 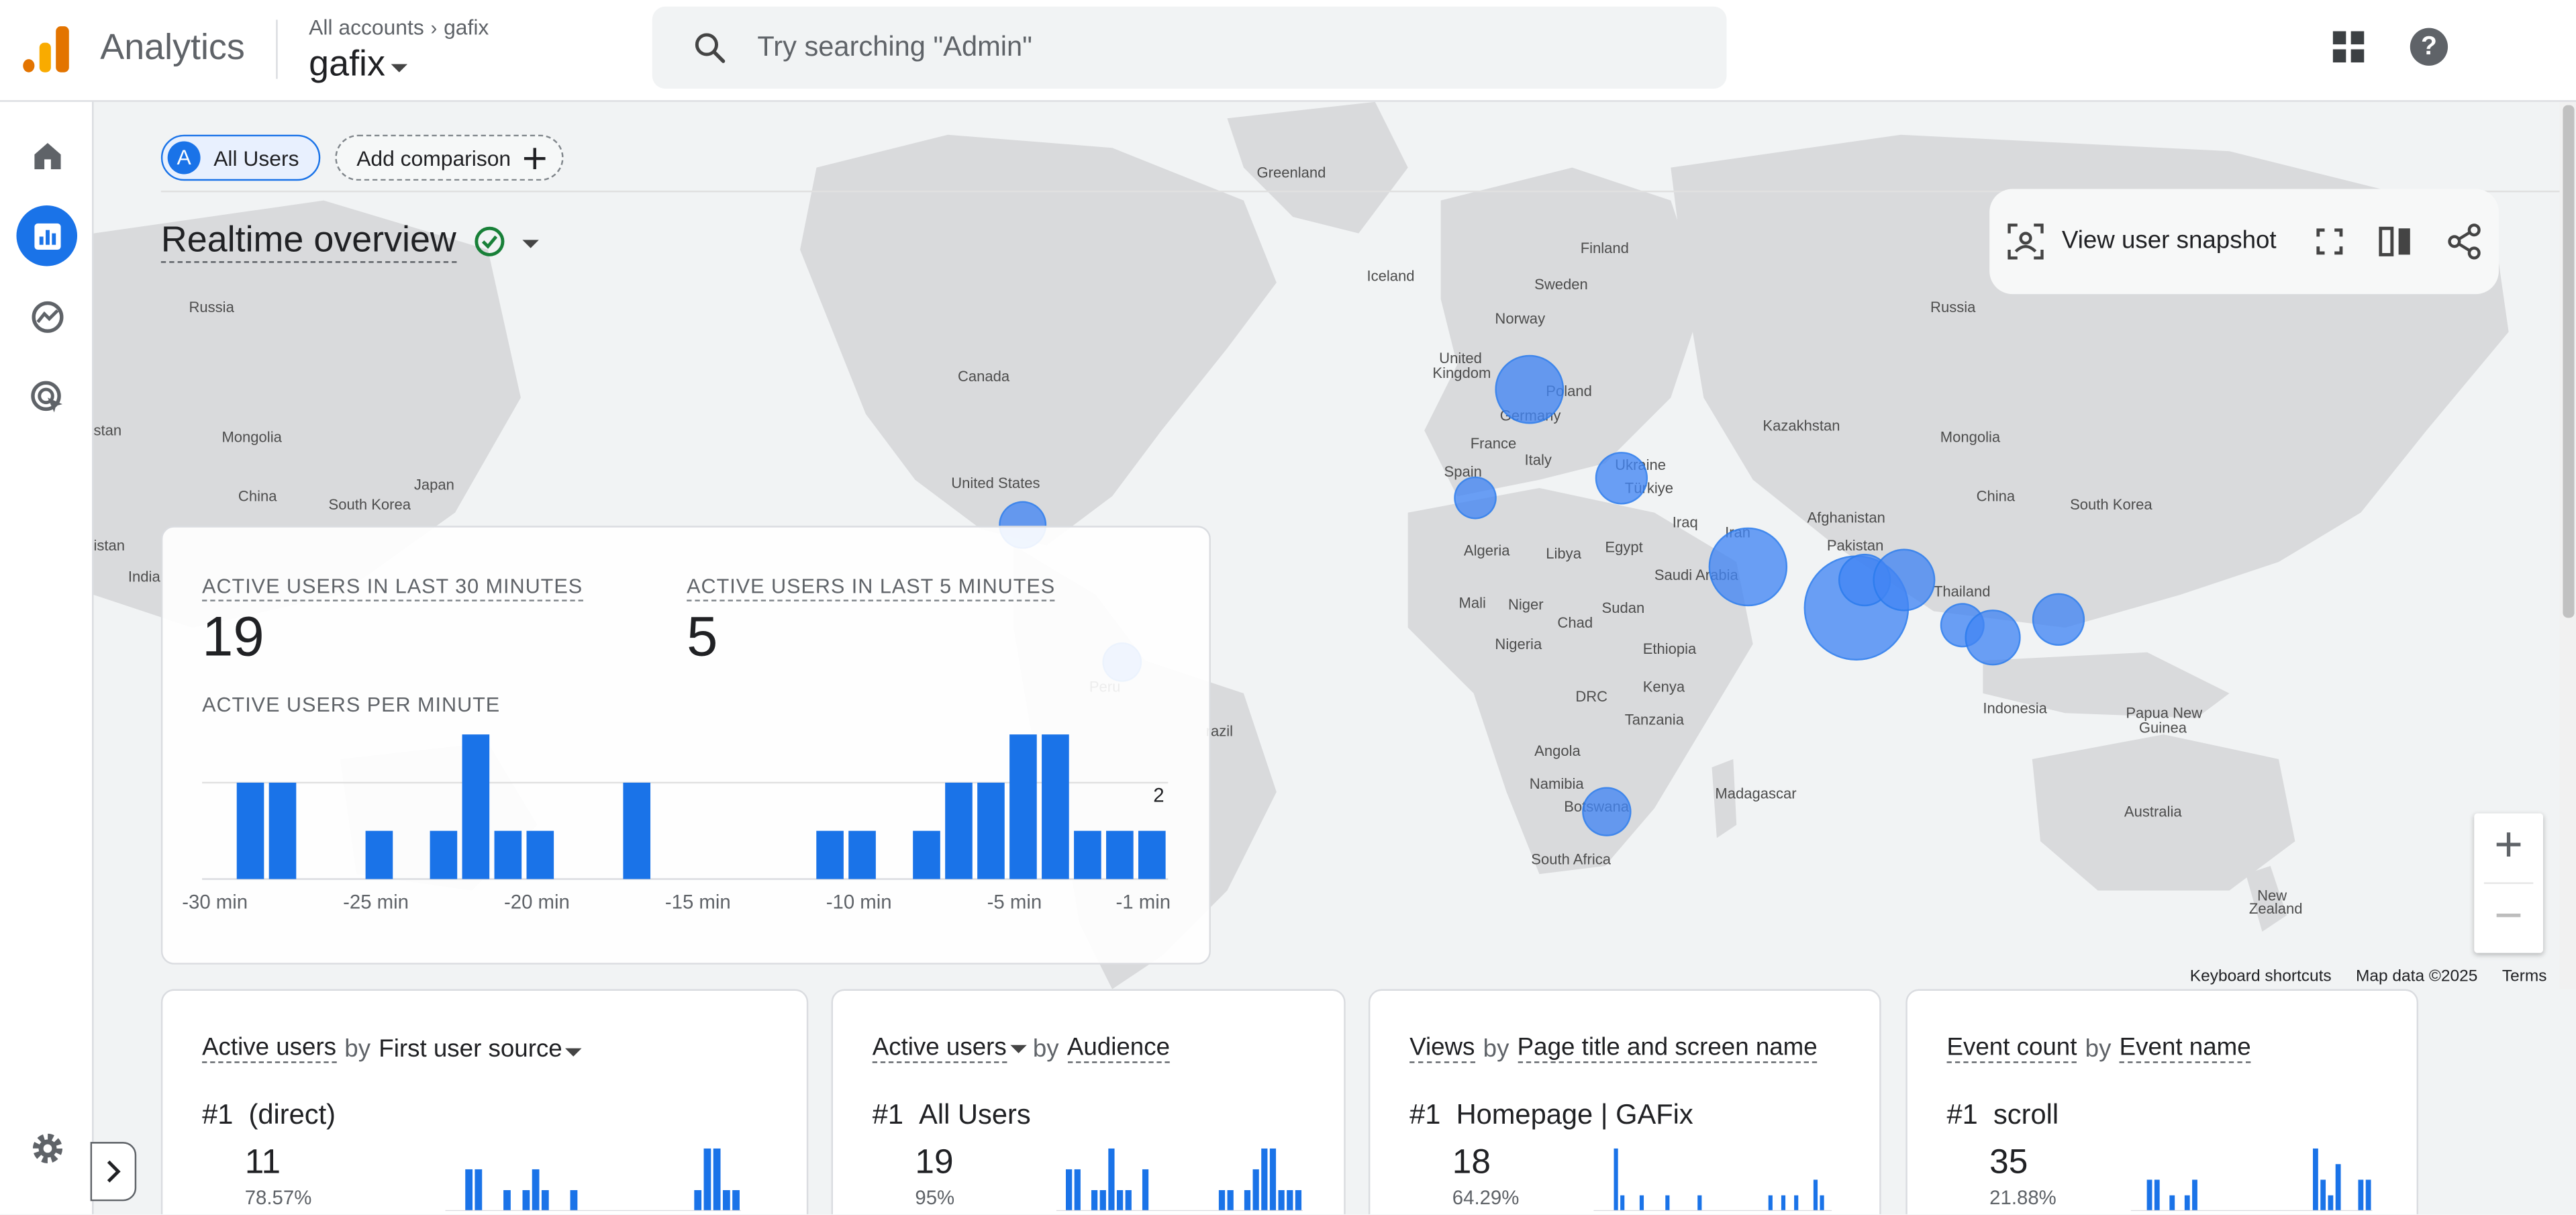 I want to click on x-tick-label: -30 min, so click(x=215, y=902).